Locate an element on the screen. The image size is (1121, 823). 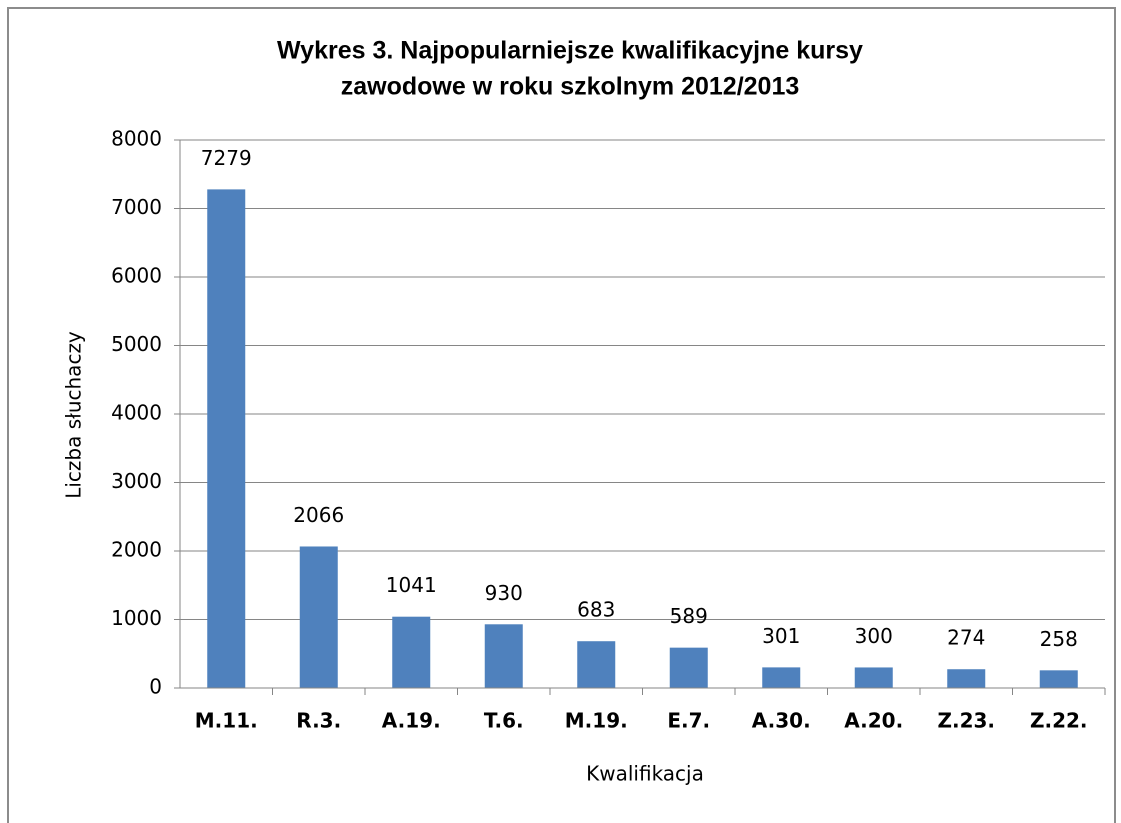
data-label: 7279 is located at coordinates (226, 158).